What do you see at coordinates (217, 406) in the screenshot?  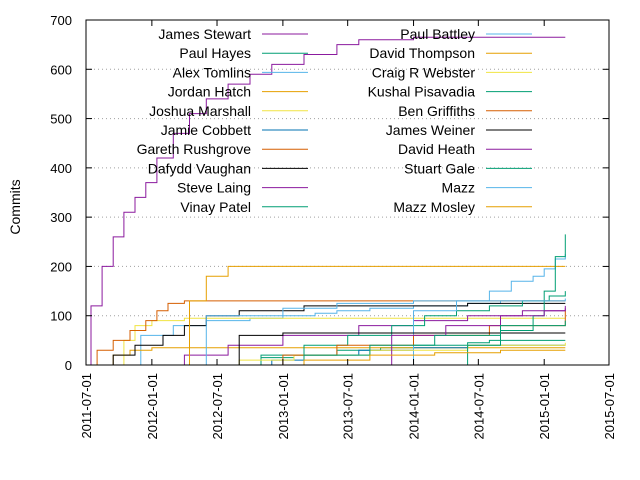 I see `x-tick-label: 2012-07-01` at bounding box center [217, 406].